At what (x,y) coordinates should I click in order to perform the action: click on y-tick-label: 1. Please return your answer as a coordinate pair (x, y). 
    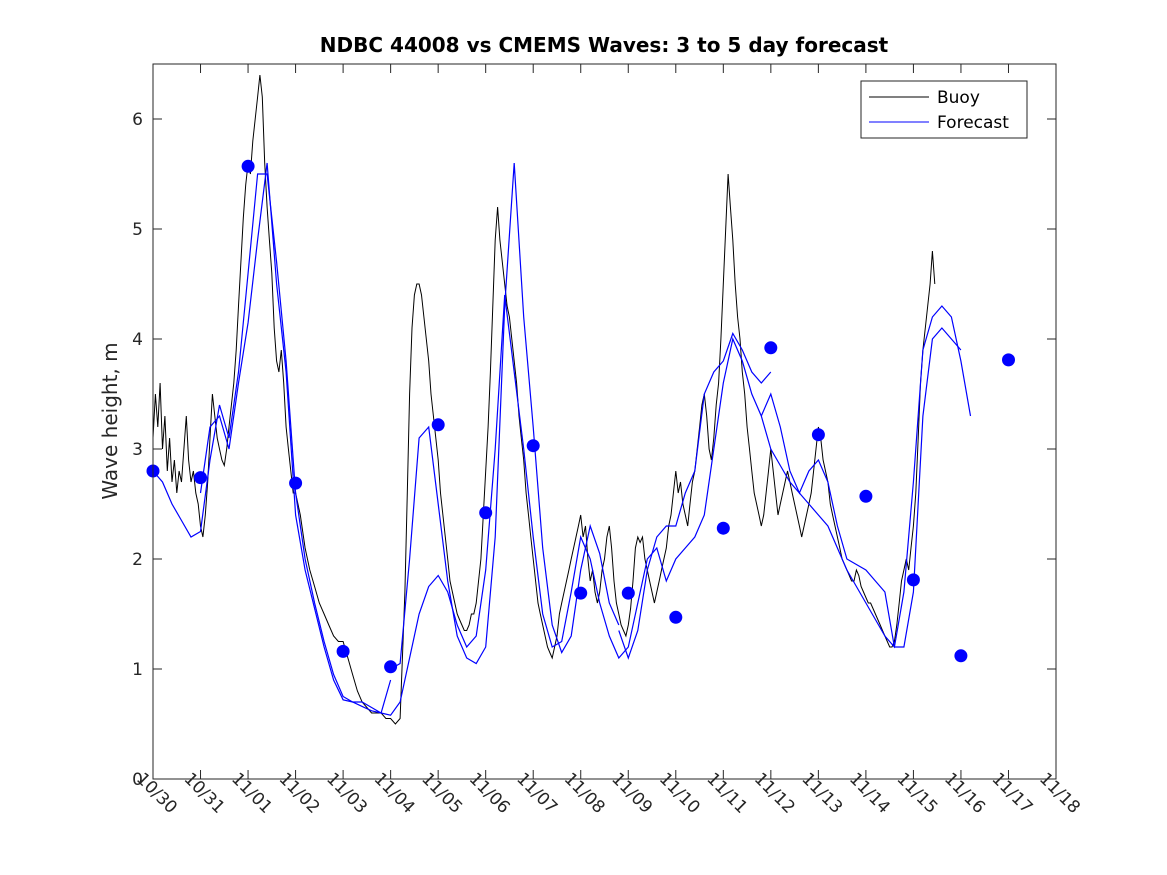
    Looking at the image, I should click on (137, 670).